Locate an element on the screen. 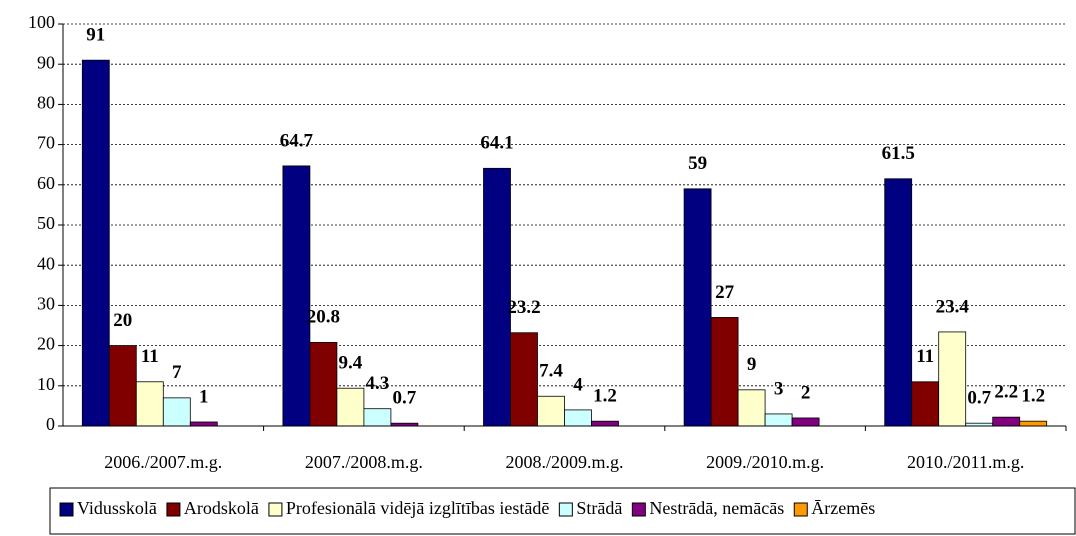 The width and height of the screenshot is (1076, 536). y-tick-label: 20 is located at coordinates (46, 344).